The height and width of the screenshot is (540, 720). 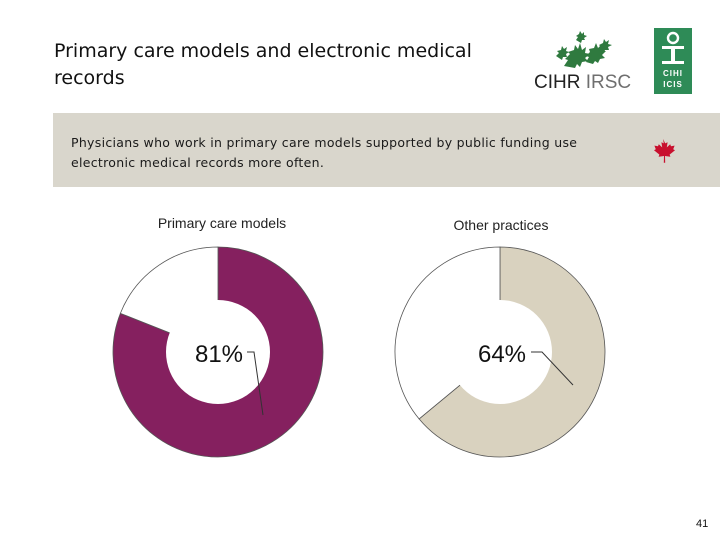 What do you see at coordinates (557, 82) in the screenshot?
I see `cihr-logo-en: CIHR` at bounding box center [557, 82].